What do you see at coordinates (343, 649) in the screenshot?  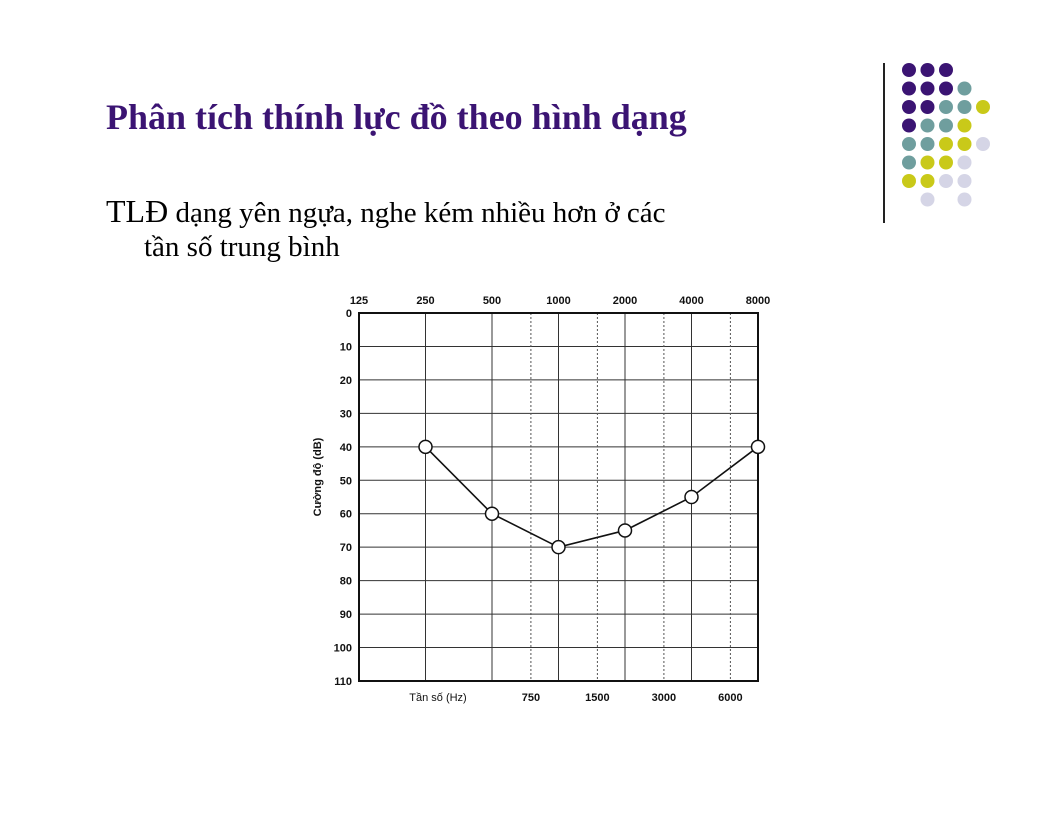 I see `y-tick-label: 100` at bounding box center [343, 649].